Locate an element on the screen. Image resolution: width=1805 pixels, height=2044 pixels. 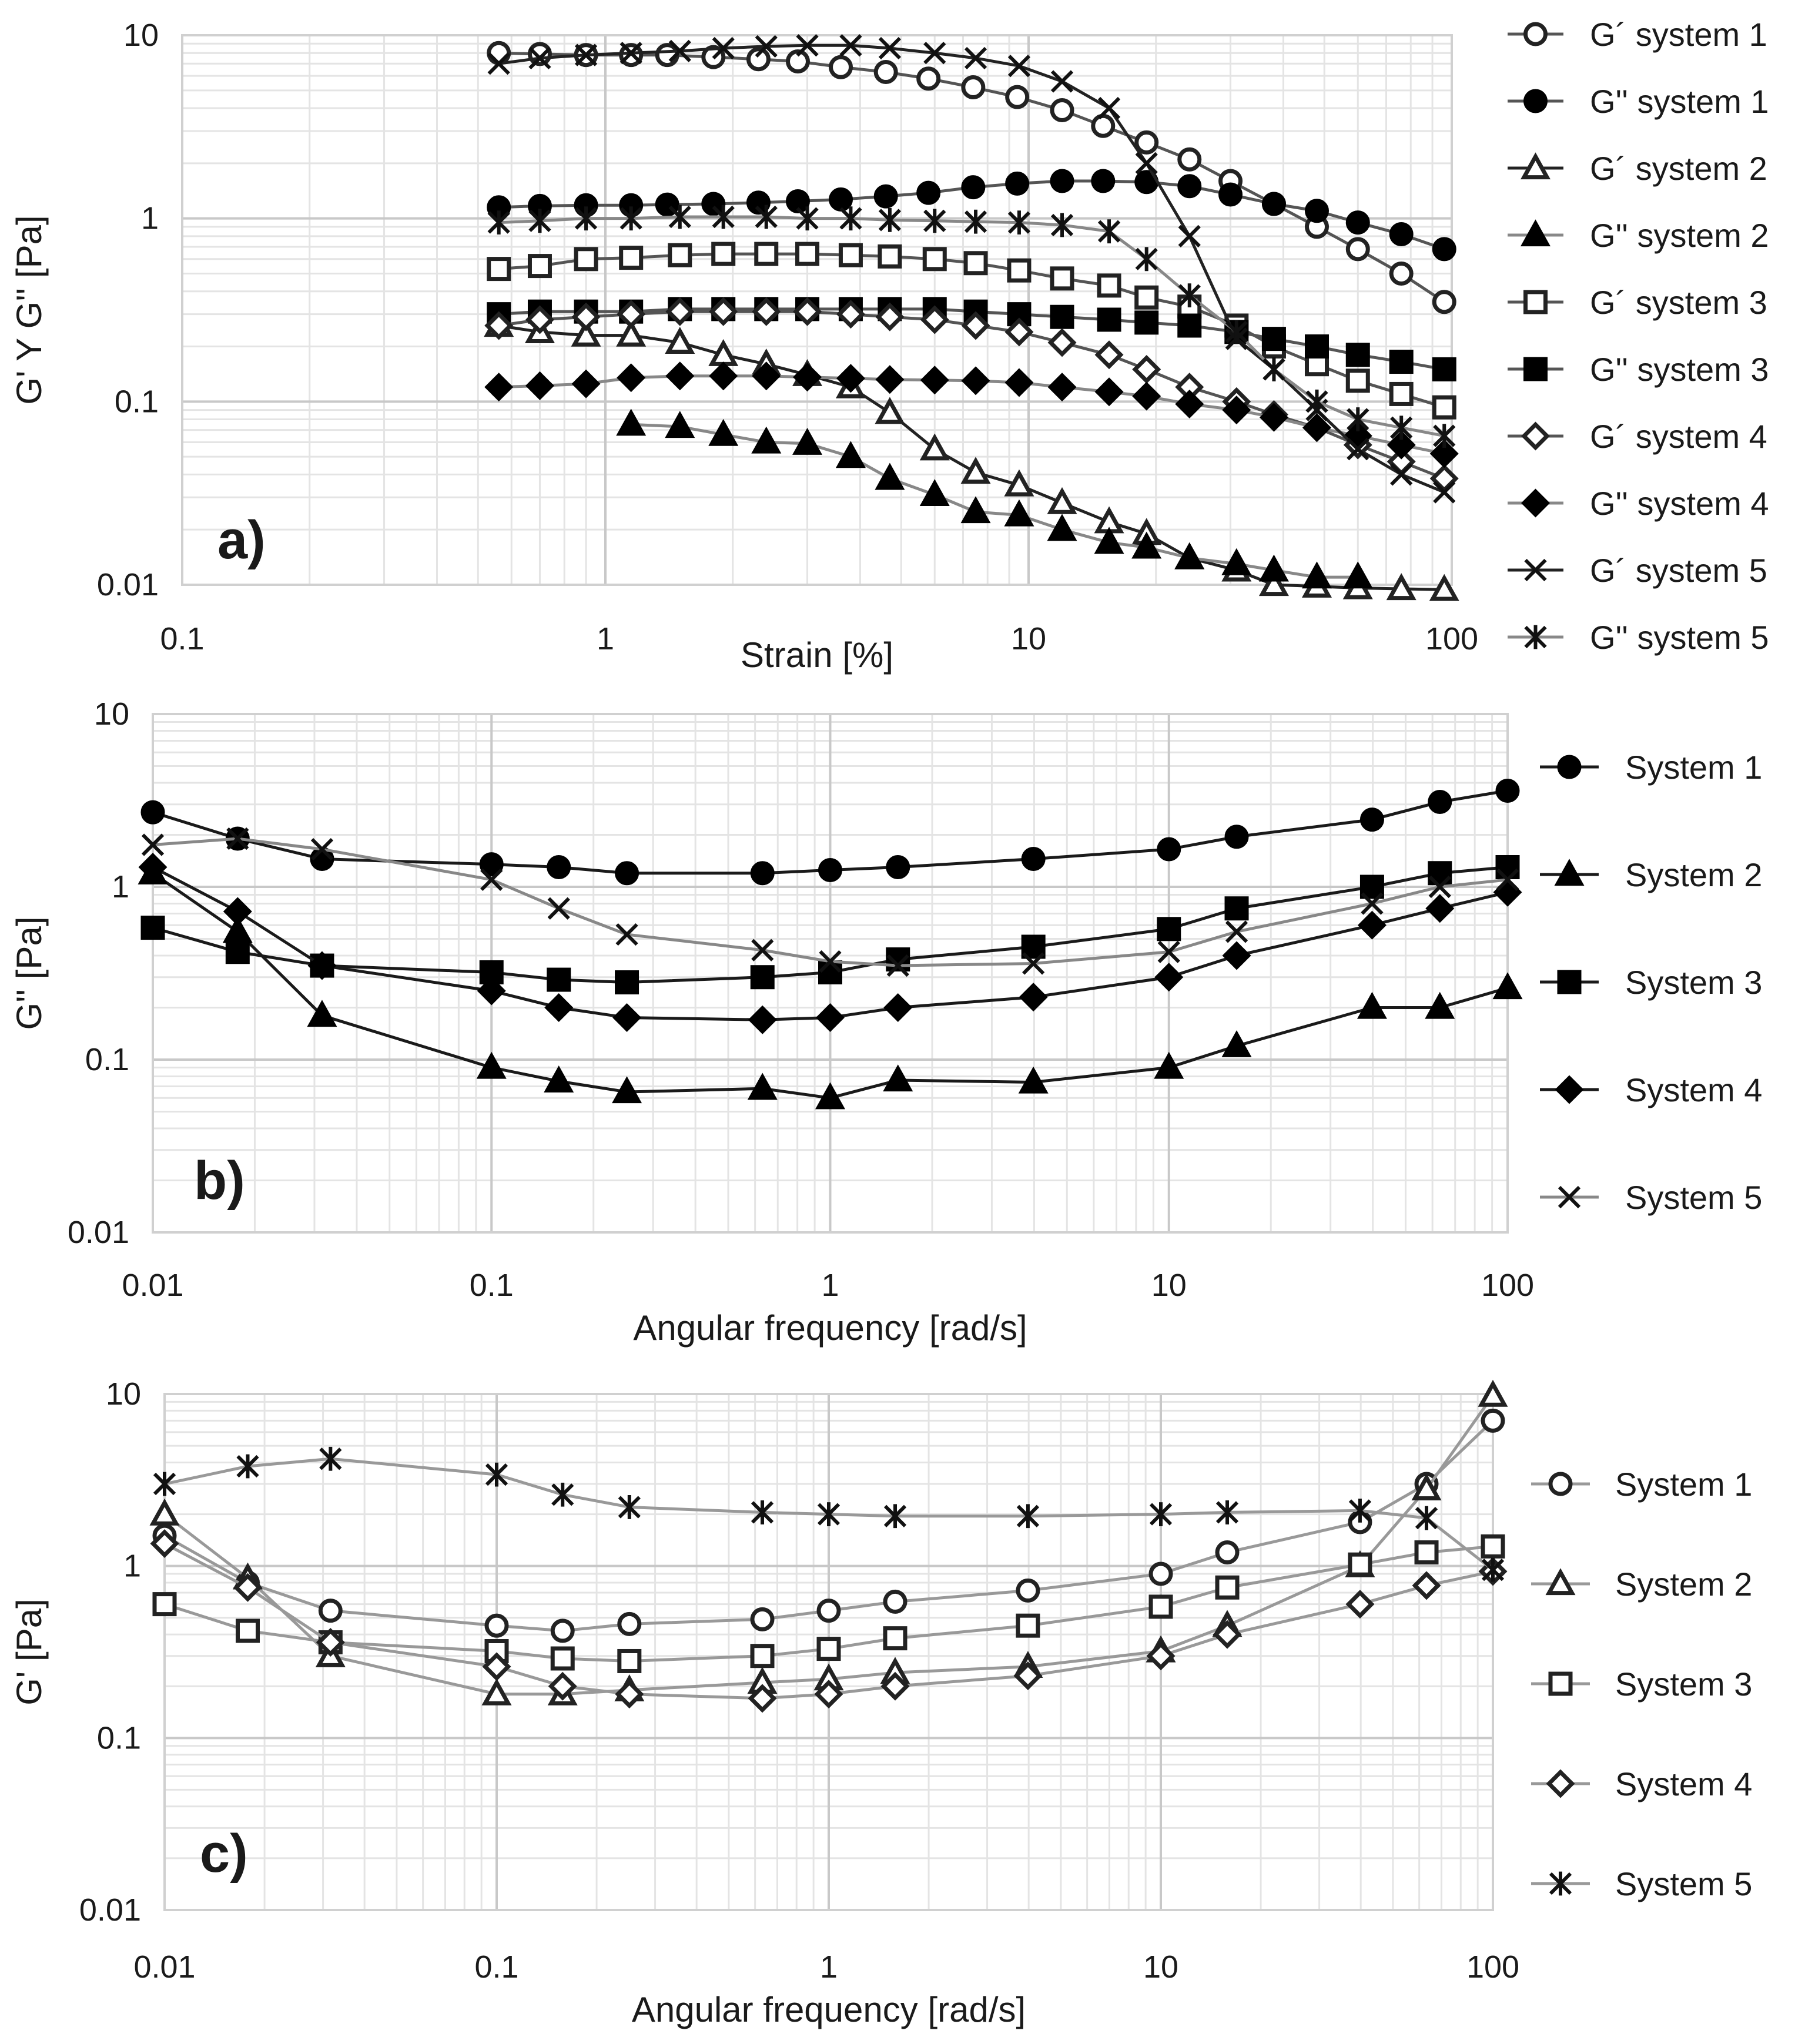
legend-label: System 3 is located at coordinates (1693, 982).